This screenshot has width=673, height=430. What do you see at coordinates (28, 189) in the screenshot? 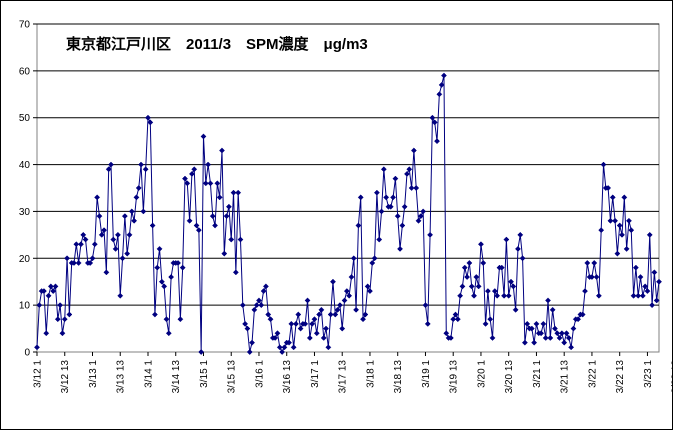
I see `y-axis-ticks: 0 10 20 30 40 50 60 70` at bounding box center [28, 189].